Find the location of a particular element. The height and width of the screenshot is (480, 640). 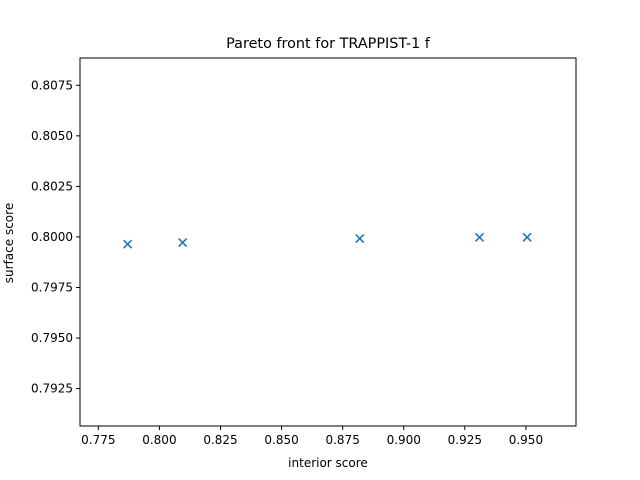

y-tick-label: 0.8025 is located at coordinates (52, 186).